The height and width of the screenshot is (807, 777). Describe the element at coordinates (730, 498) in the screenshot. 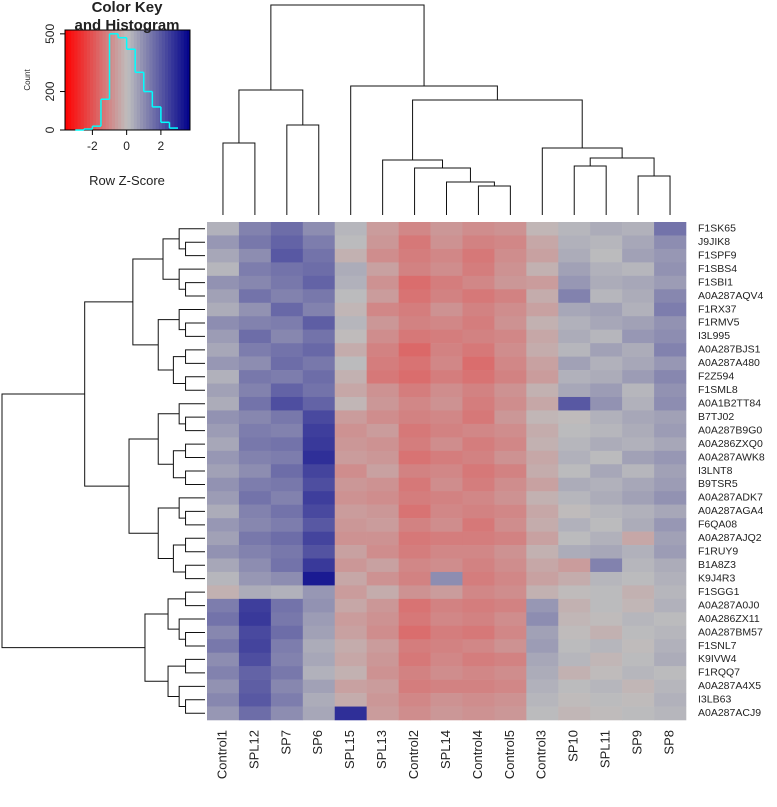

I see `row-label: A0A287ADK7` at that location.